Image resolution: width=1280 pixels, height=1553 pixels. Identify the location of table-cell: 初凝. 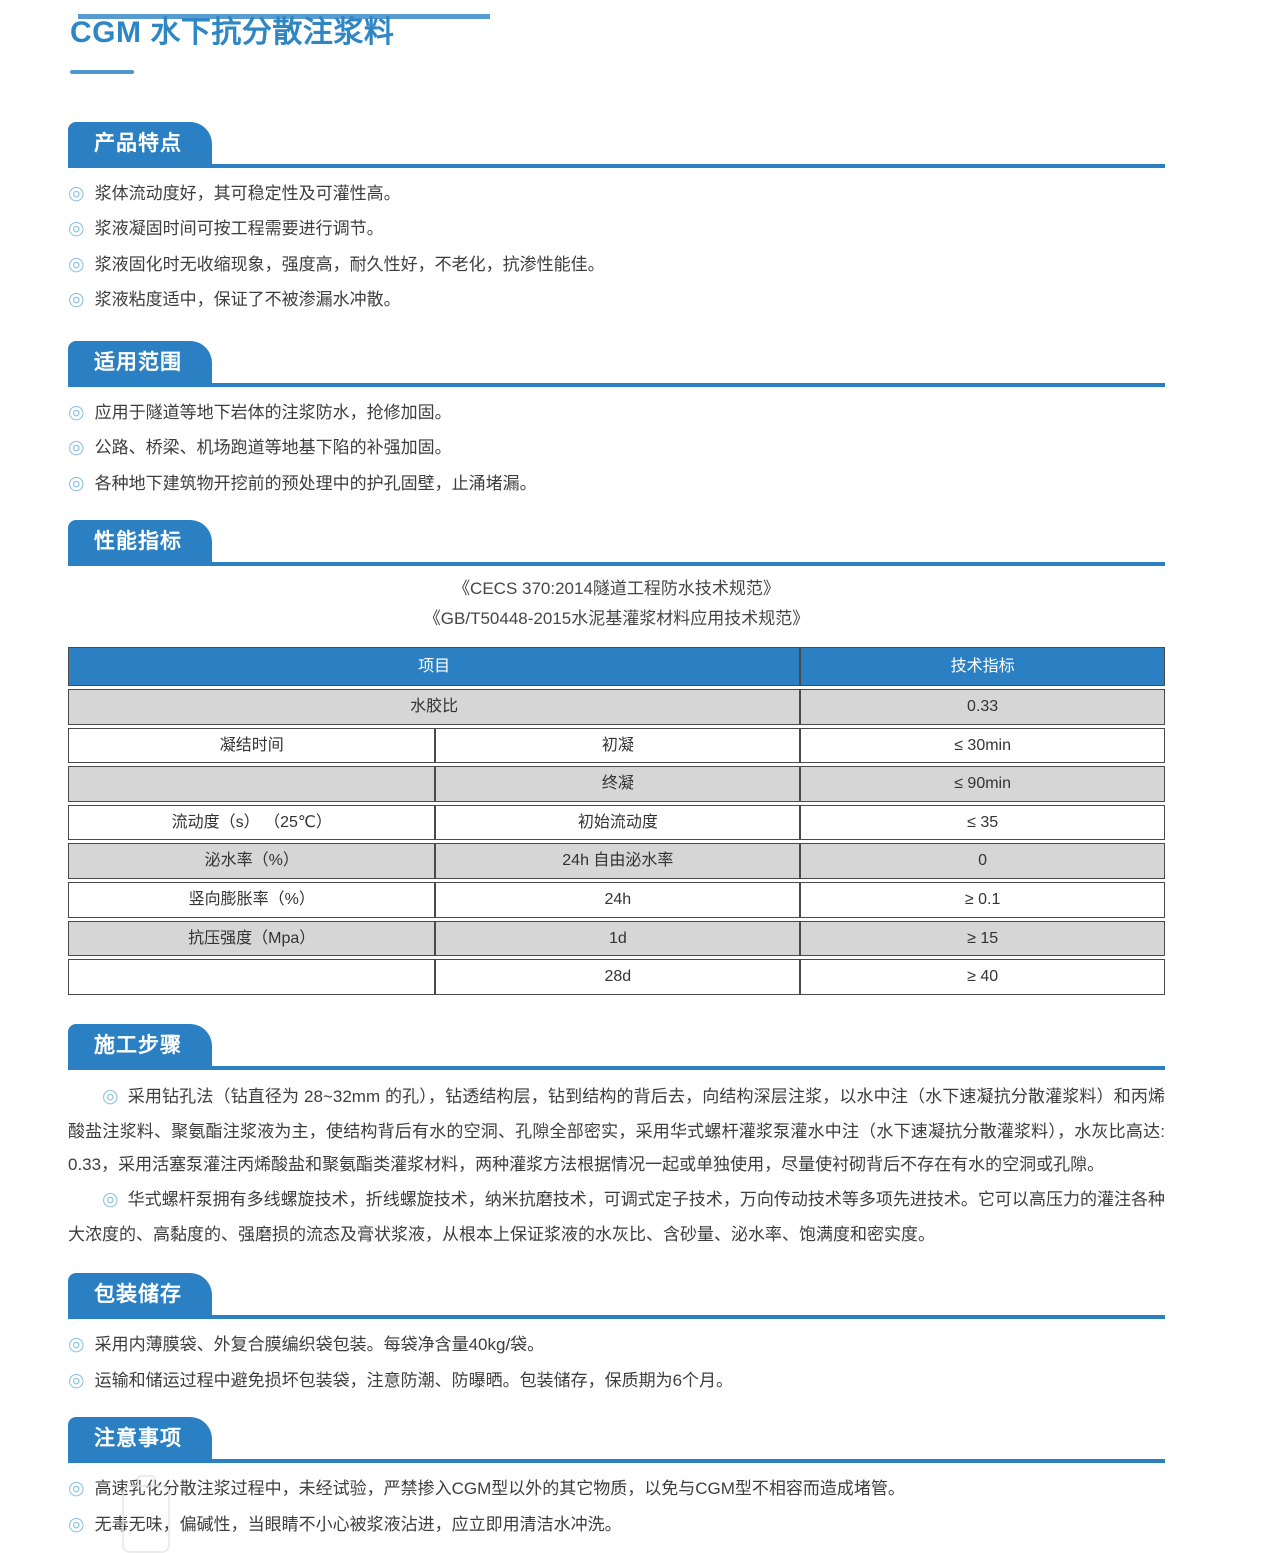
(618, 745).